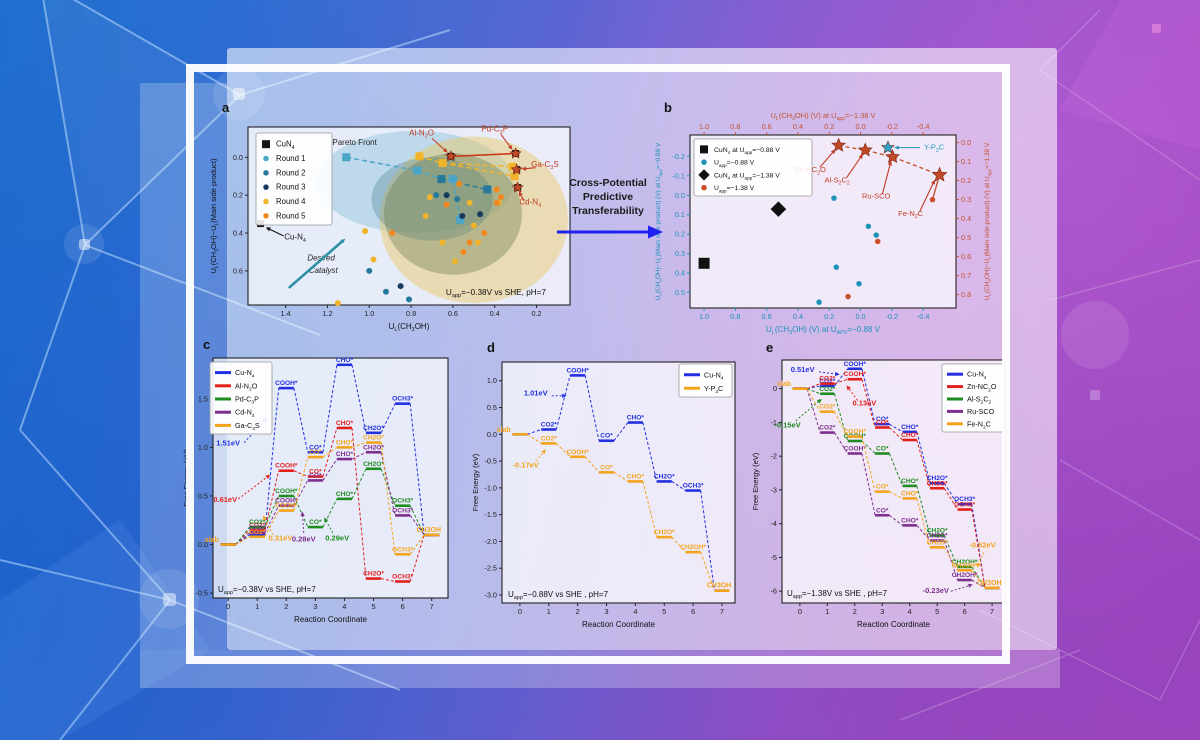 This screenshot has height=740, width=1200. I want to click on panel-d-label: d, so click(491, 347).